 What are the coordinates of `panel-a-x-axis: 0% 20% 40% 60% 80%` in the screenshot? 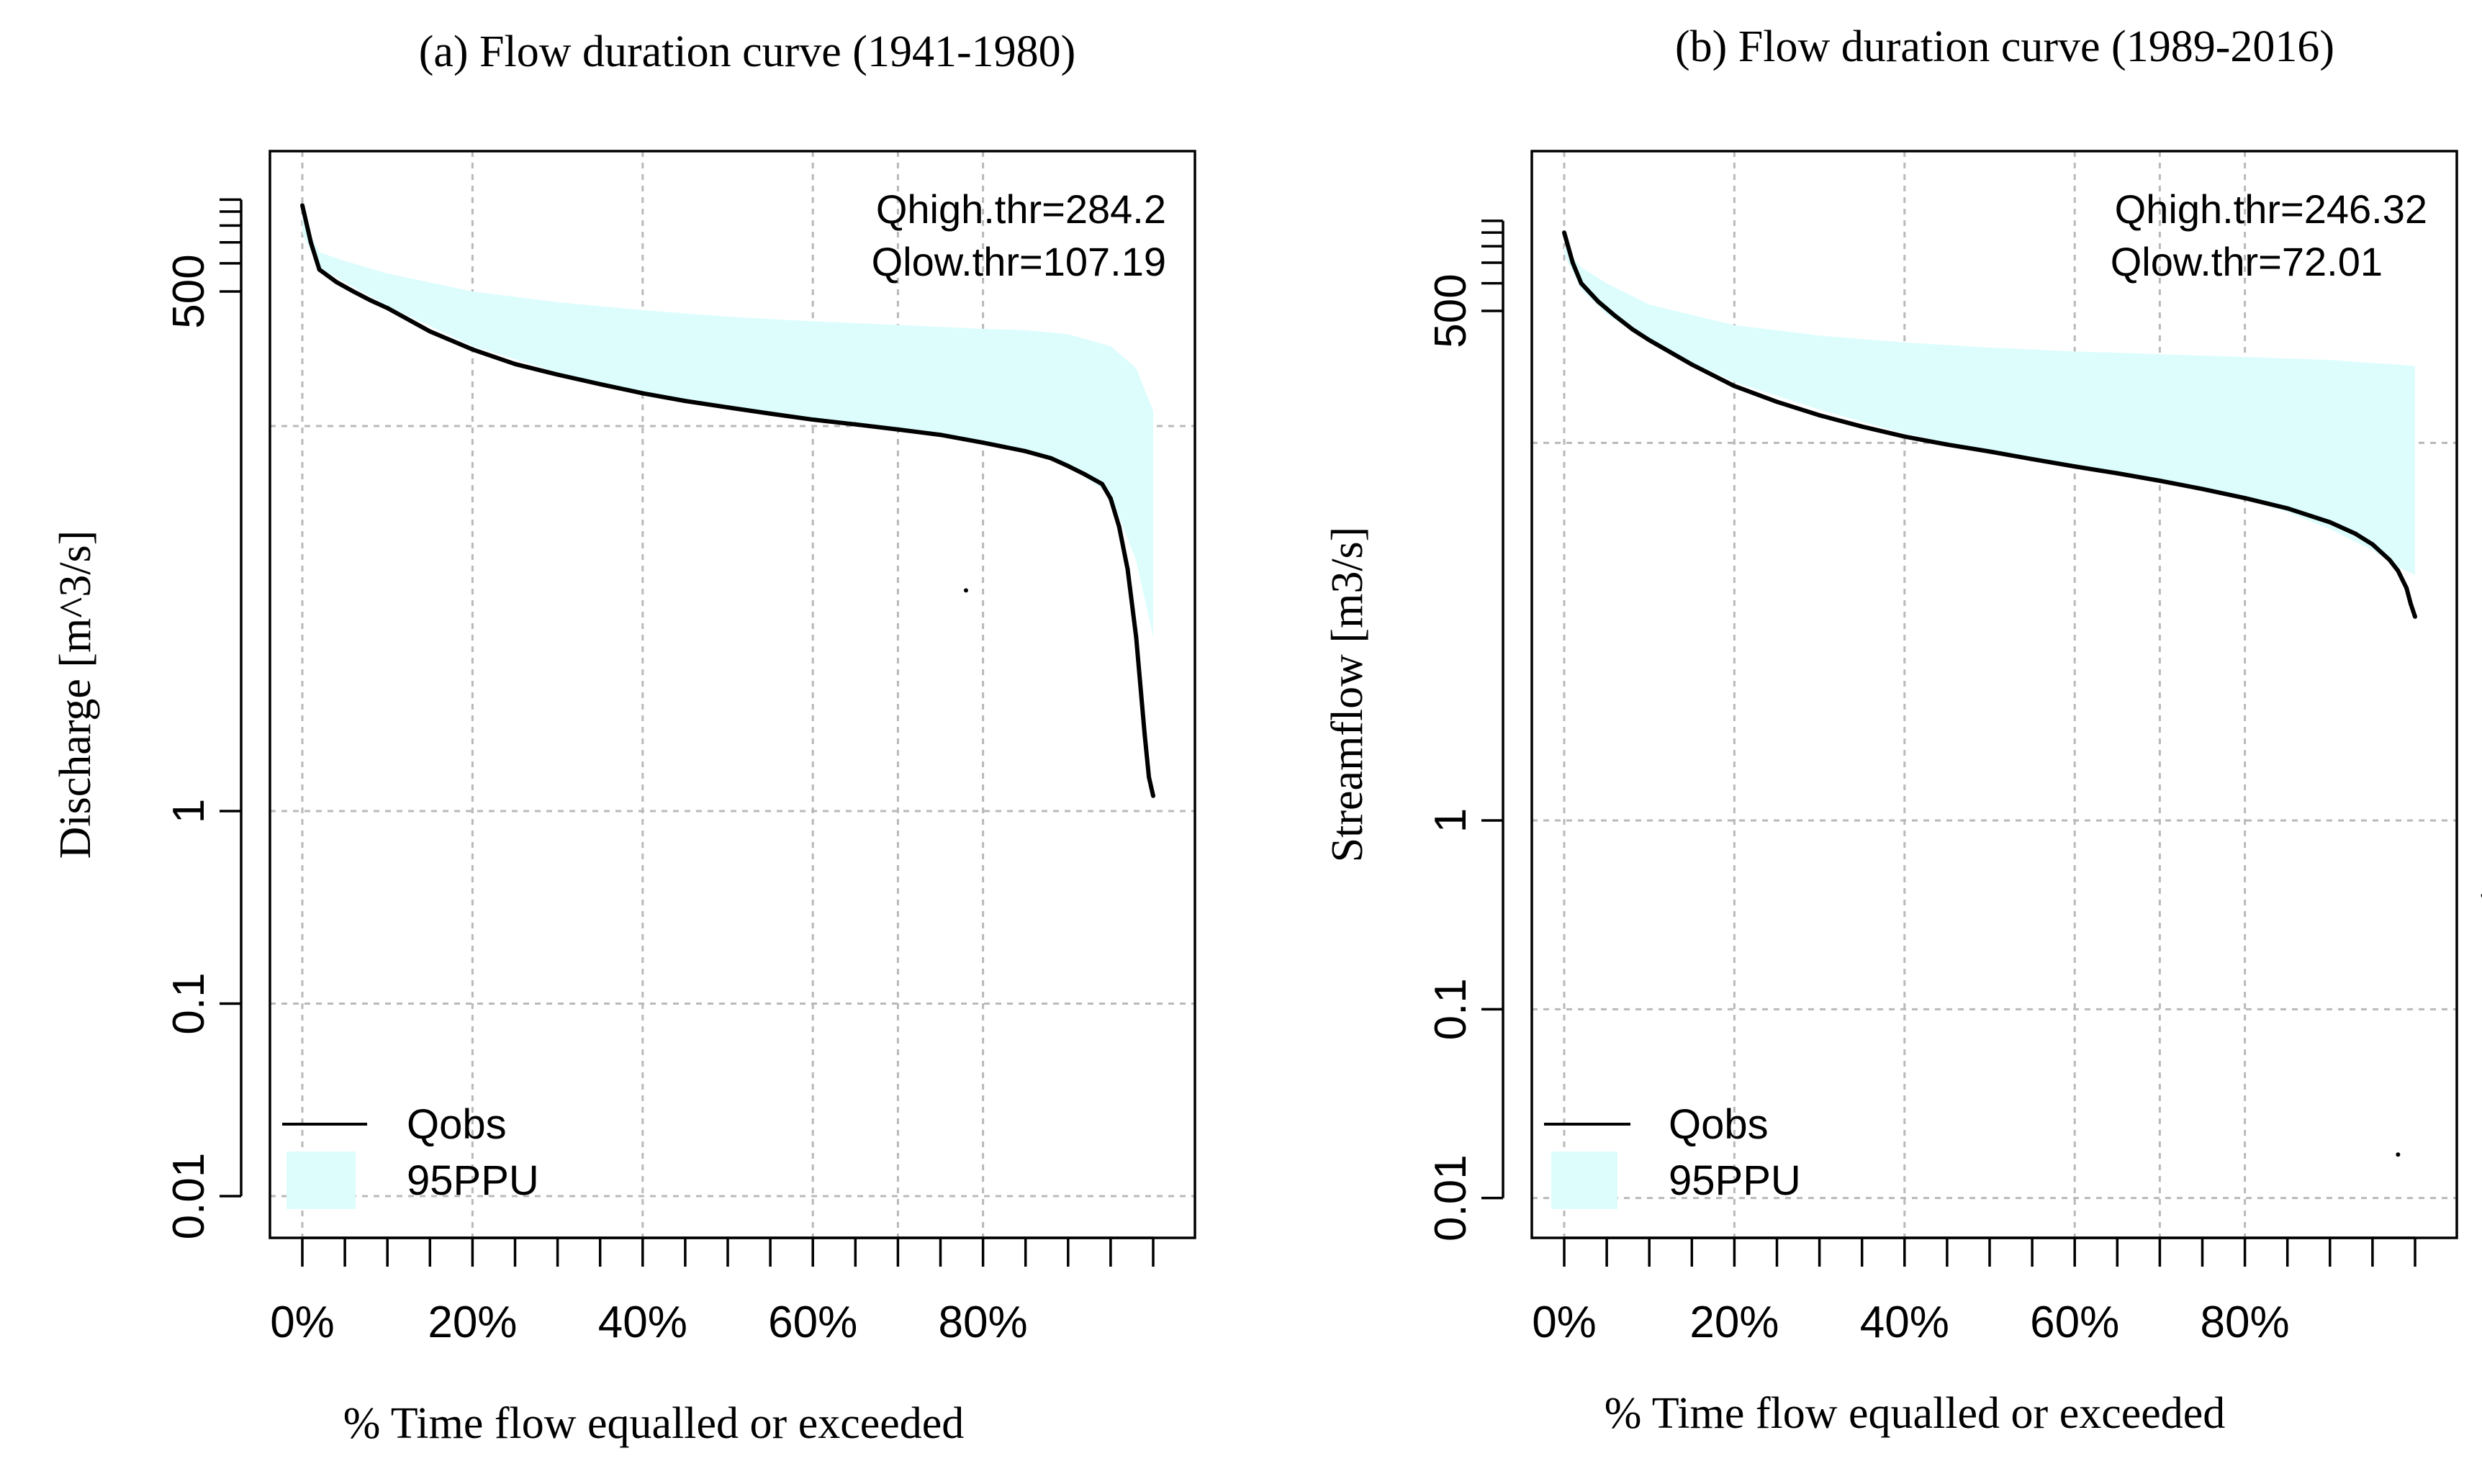 It's located at (712, 1291).